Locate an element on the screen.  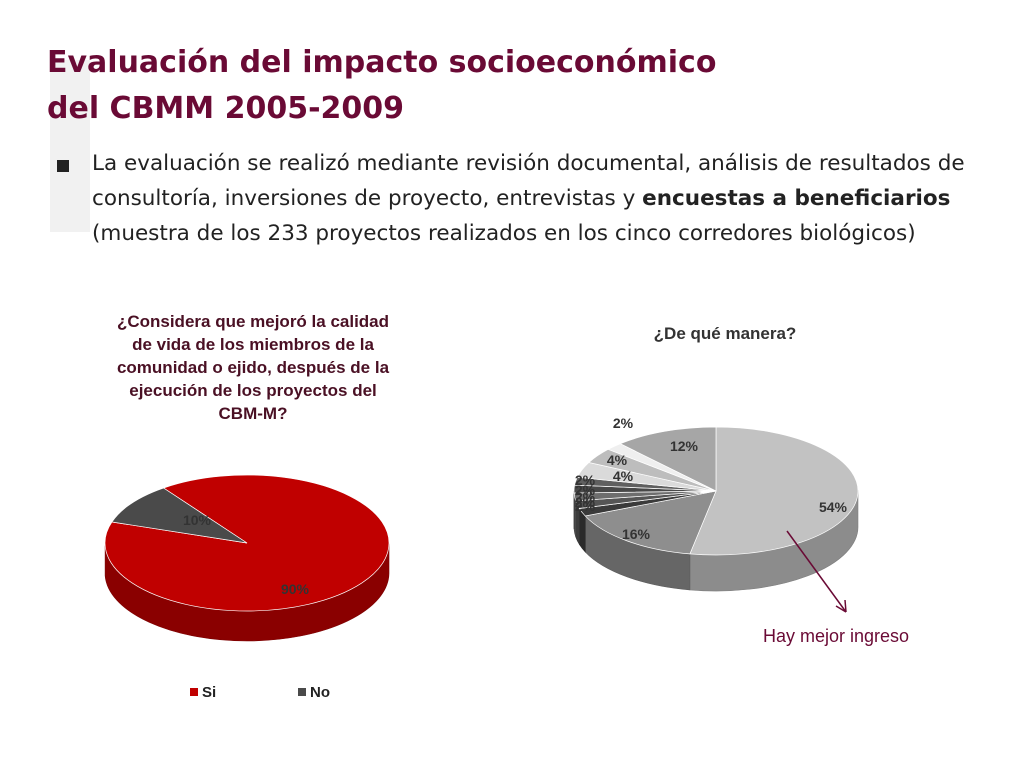
chart-2-label-s7: 2% is located at coordinates (585, 506).